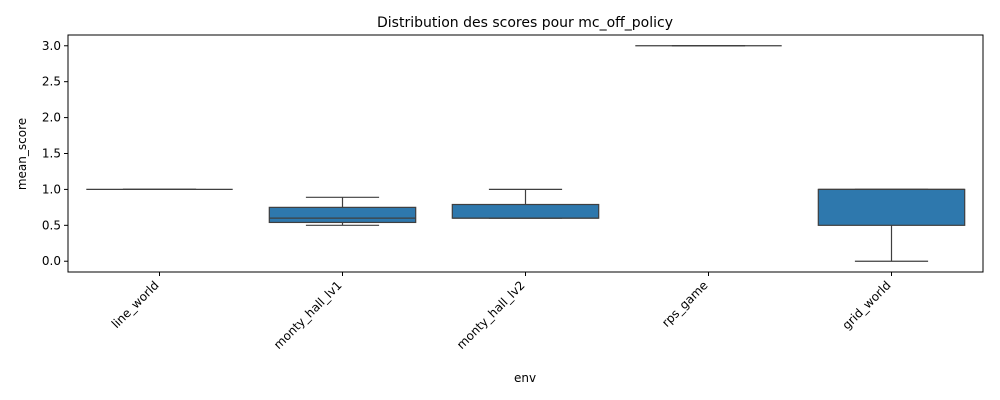  Describe the element at coordinates (22, 154) in the screenshot. I see `y-axis-label: mean_score` at that location.